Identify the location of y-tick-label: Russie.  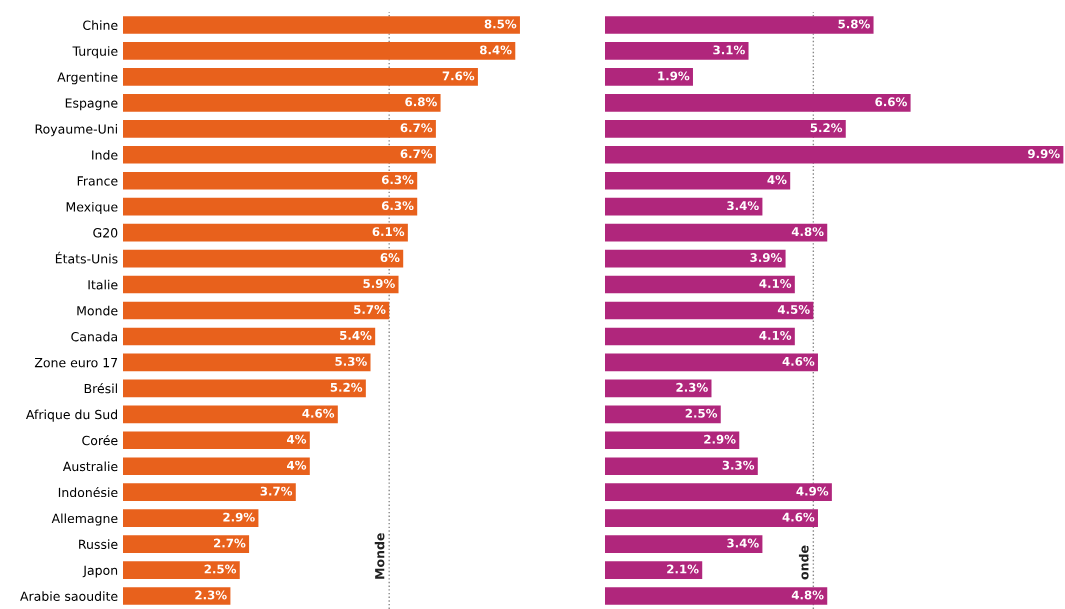
(98, 544).